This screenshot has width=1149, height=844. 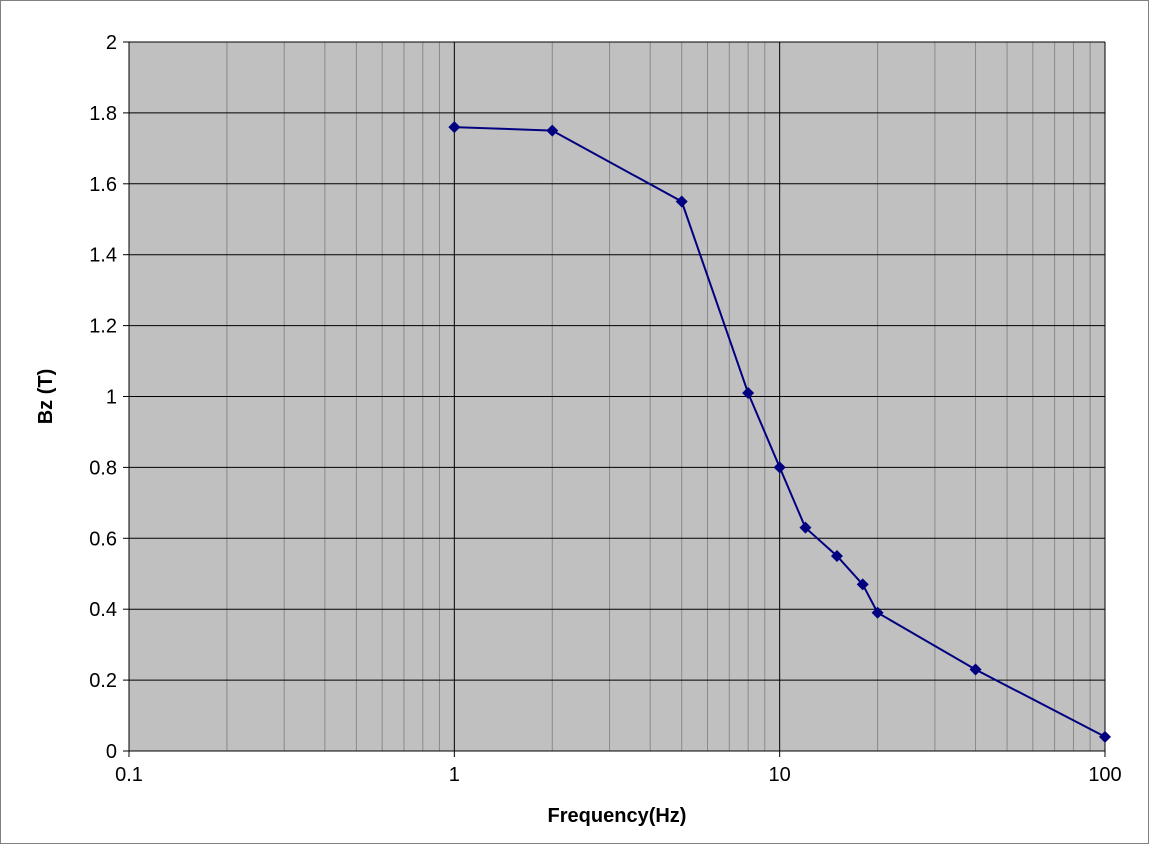 What do you see at coordinates (618, 775) in the screenshot?
I see `x-tick-labels: 0.1 1 10 100` at bounding box center [618, 775].